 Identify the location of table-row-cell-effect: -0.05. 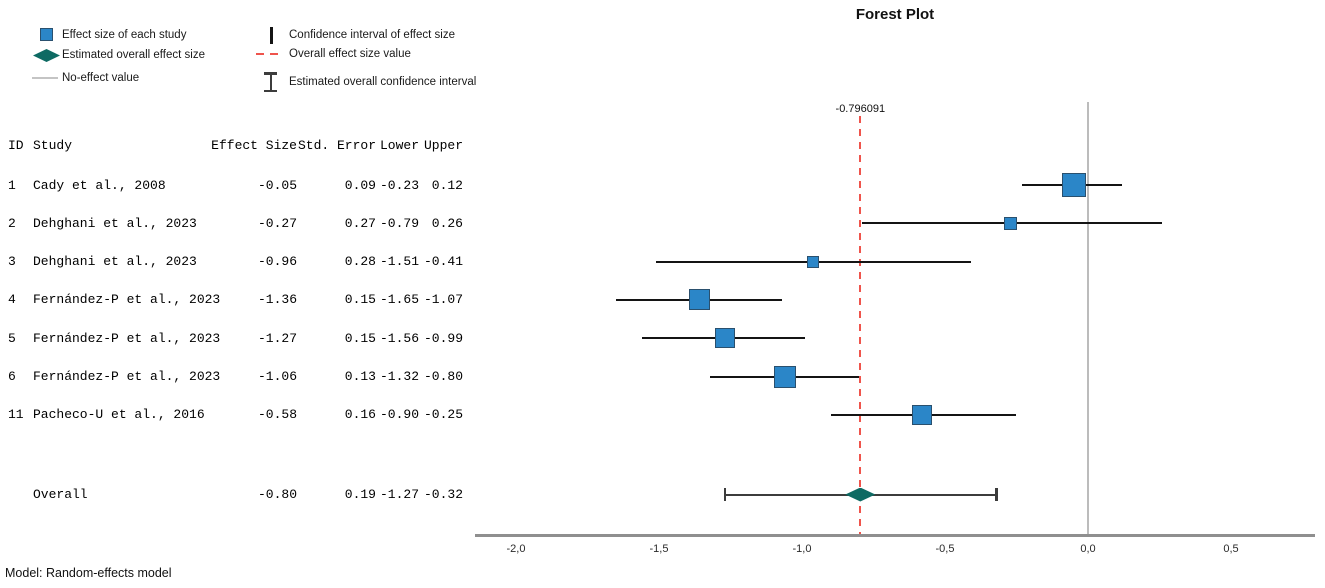
(277, 185).